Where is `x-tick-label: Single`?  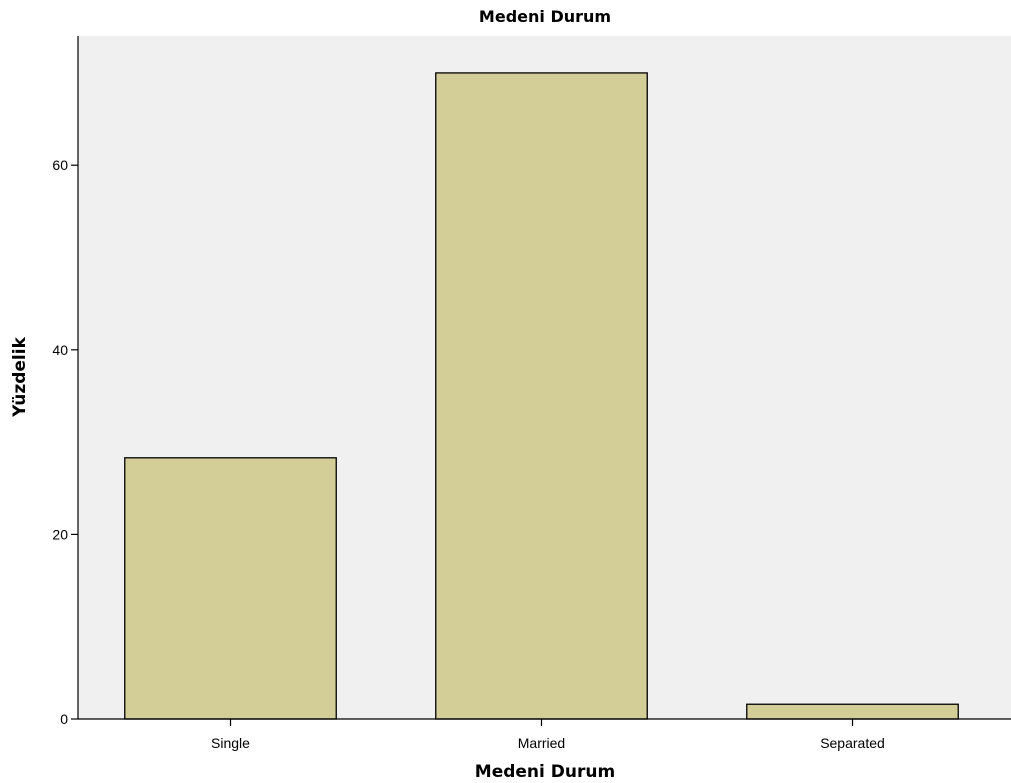
x-tick-label: Single is located at coordinates (230, 743).